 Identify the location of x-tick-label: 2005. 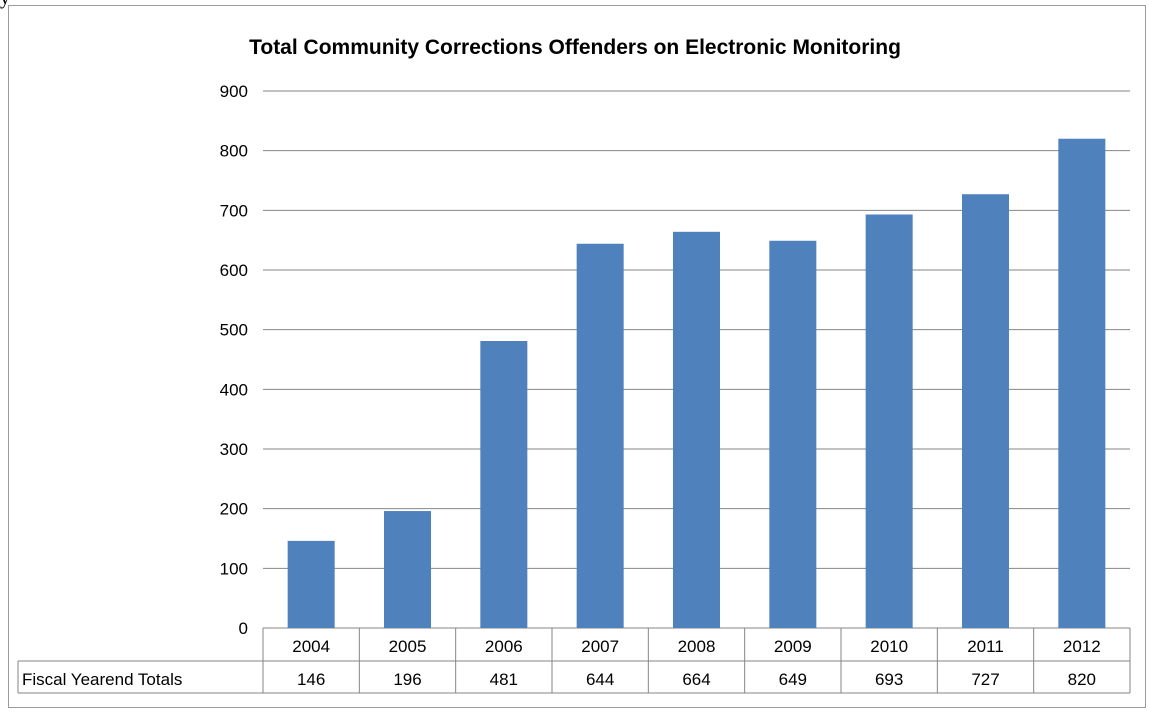
(408, 646).